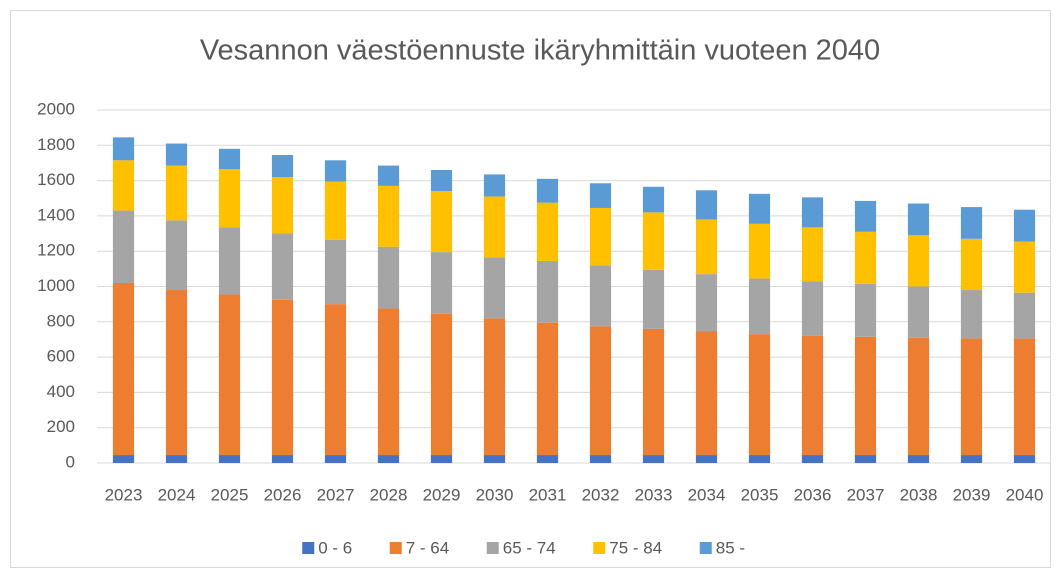  I want to click on x-tick-label: 2038, so click(919, 494).